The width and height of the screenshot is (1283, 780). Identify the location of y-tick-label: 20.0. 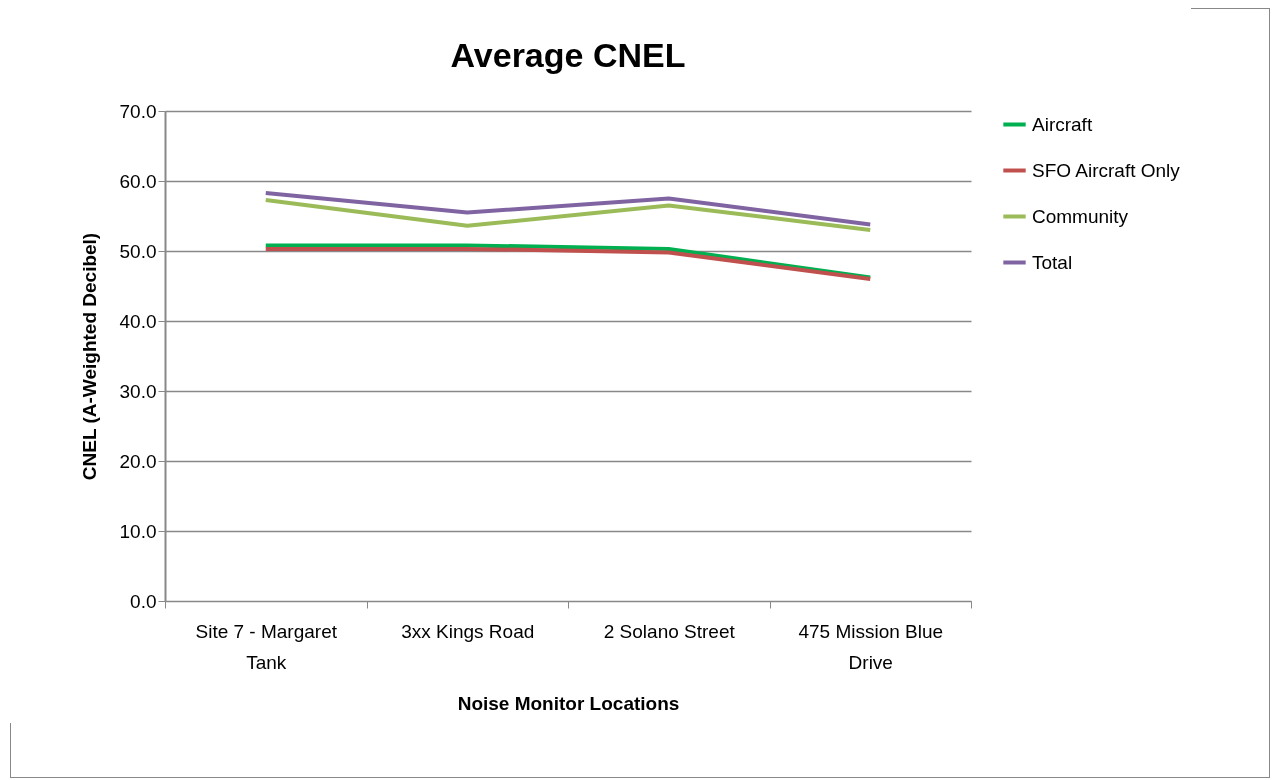
(138, 461).